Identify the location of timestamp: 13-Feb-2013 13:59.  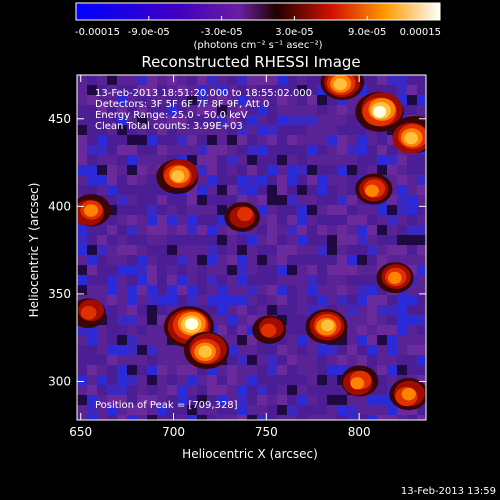
(448, 491).